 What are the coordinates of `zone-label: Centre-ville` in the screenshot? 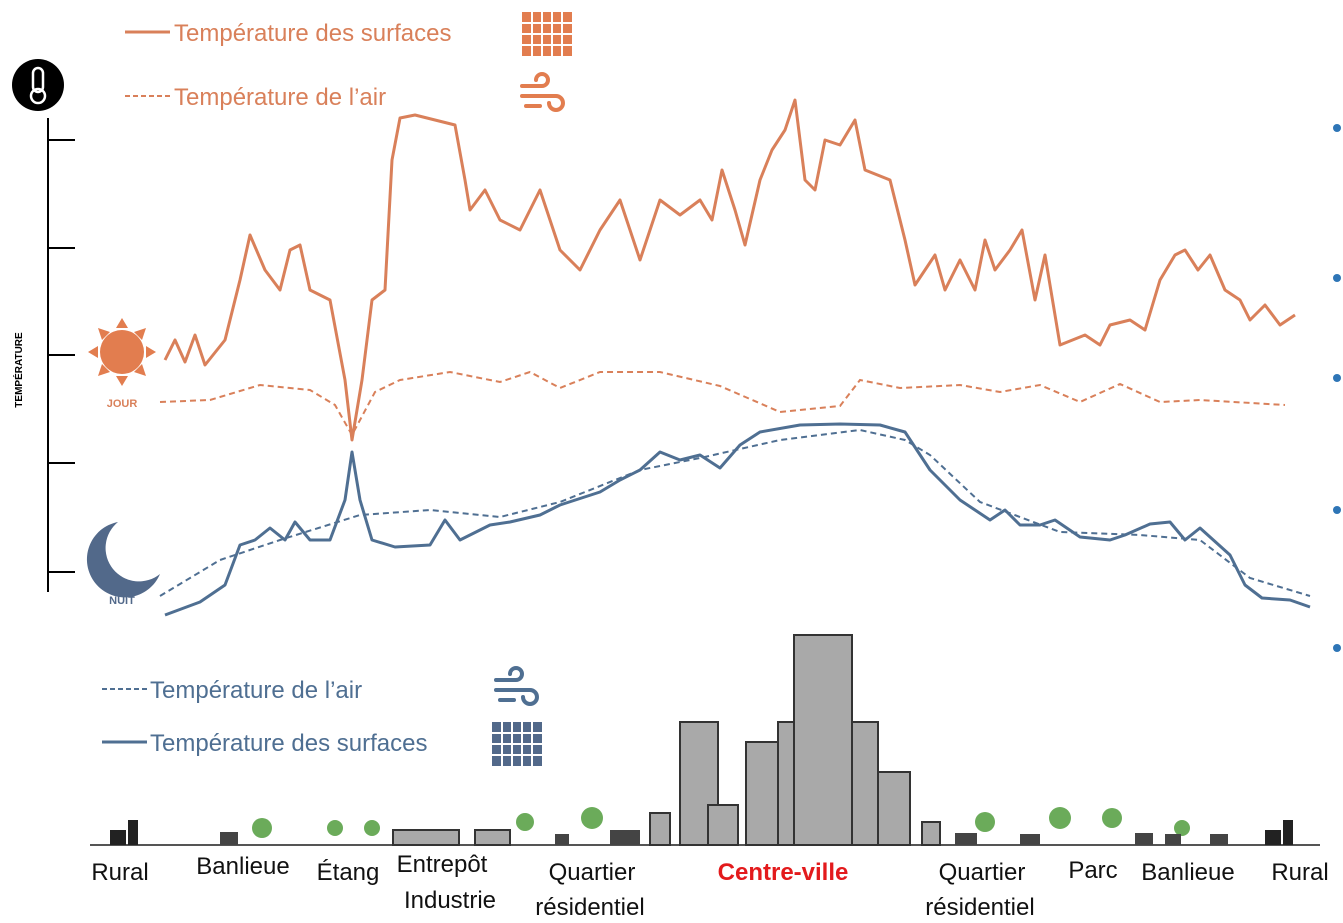 It's located at (783, 872).